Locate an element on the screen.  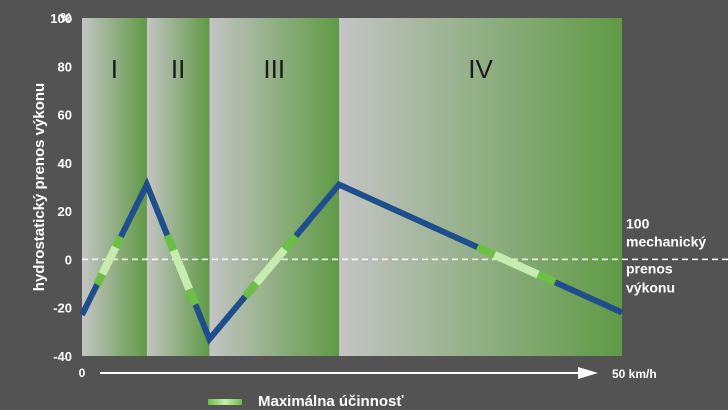
y-tick-label: -40 is located at coordinates (62, 356).